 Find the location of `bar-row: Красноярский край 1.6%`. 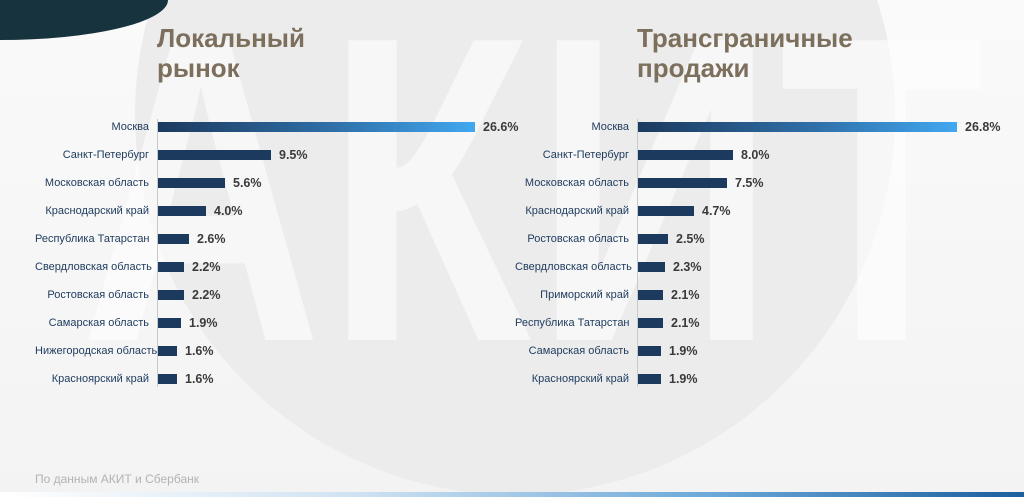

bar-row: Красноярский край 1.6% is located at coordinates (275, 379).